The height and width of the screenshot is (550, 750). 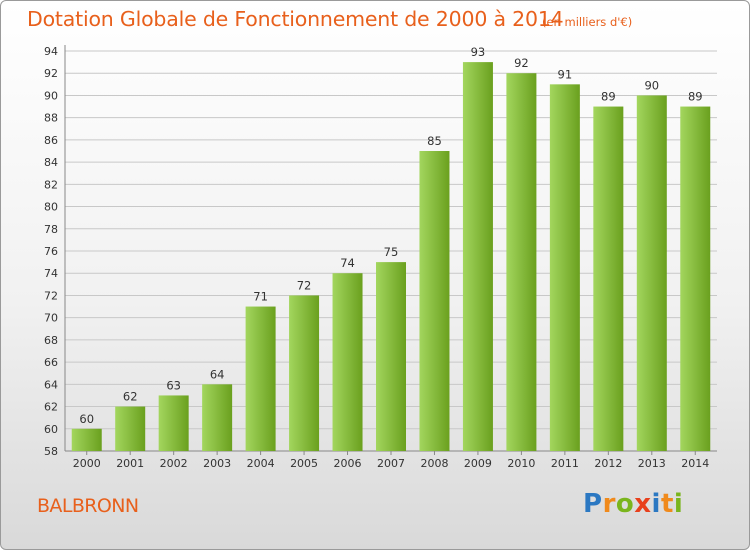 What do you see at coordinates (695, 279) in the screenshot?
I see `bar-2014` at bounding box center [695, 279].